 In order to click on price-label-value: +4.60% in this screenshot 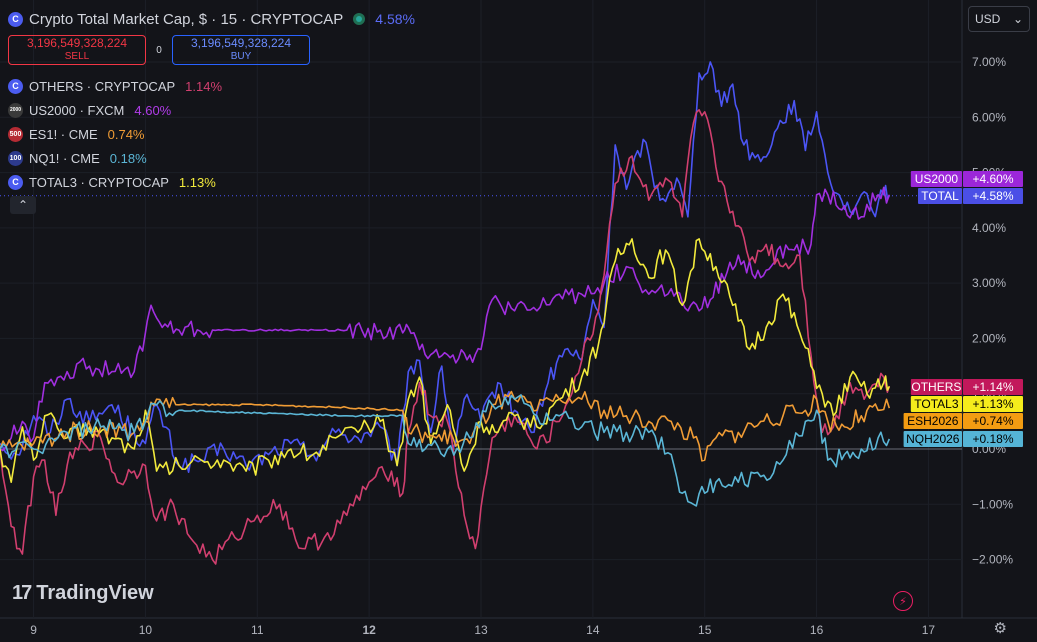, I will do `click(992, 179)`.